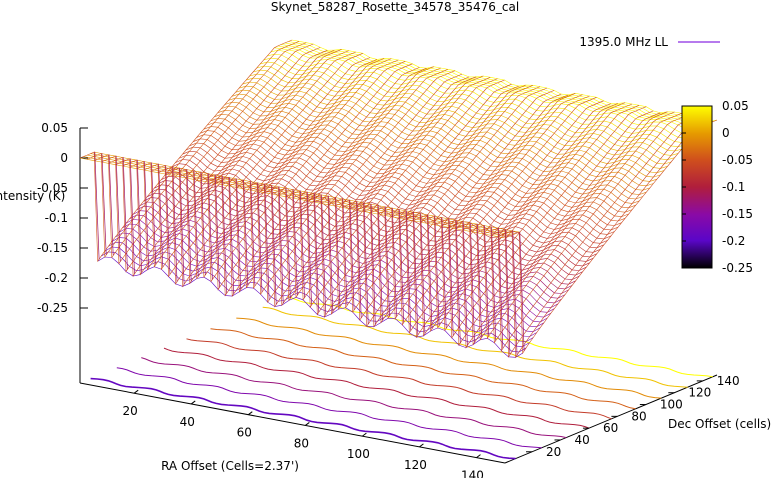 Image resolution: width=775 pixels, height=478 pixels. Describe the element at coordinates (64, 158) in the screenshot. I see `z-tick-label: 0` at that location.